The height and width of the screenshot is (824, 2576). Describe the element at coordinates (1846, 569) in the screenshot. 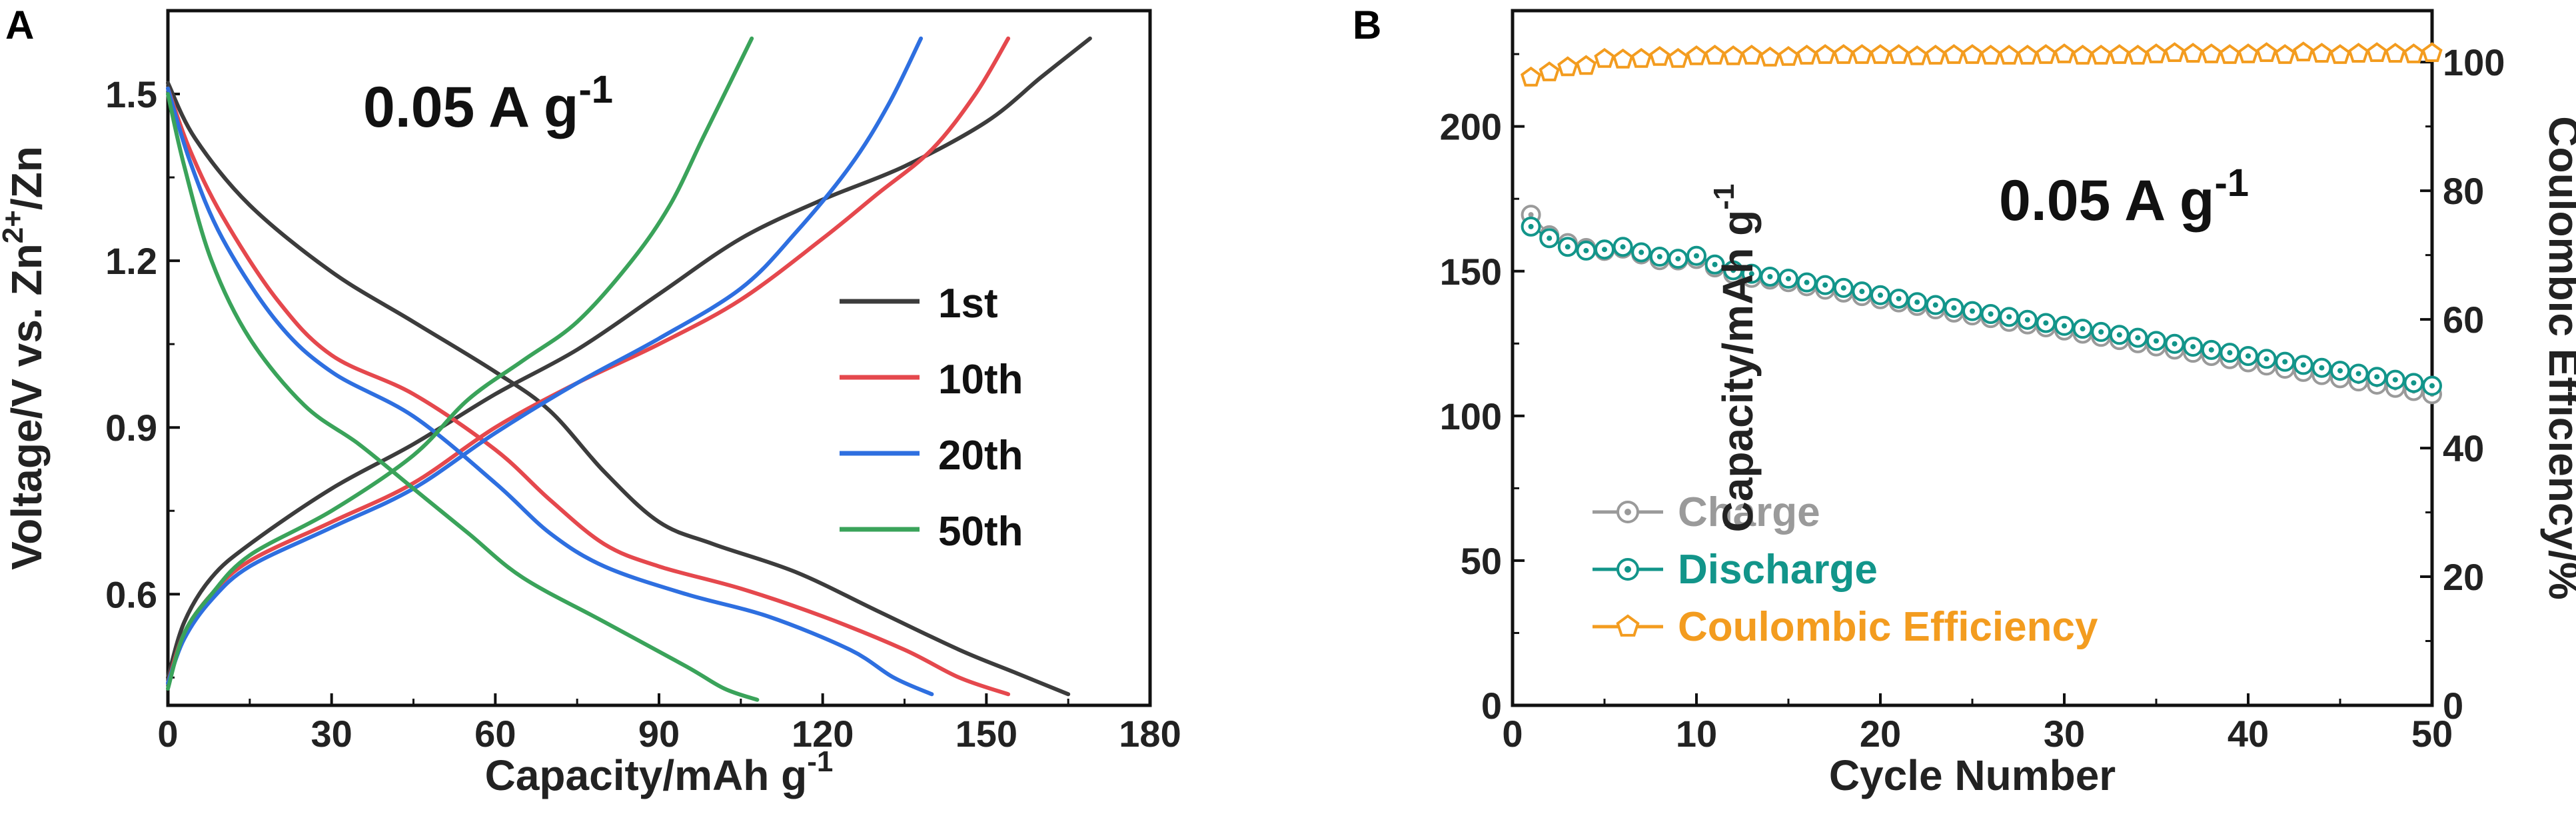

I see `panel-b-legend: Charge Discharge Coulombic Efficiency` at that location.